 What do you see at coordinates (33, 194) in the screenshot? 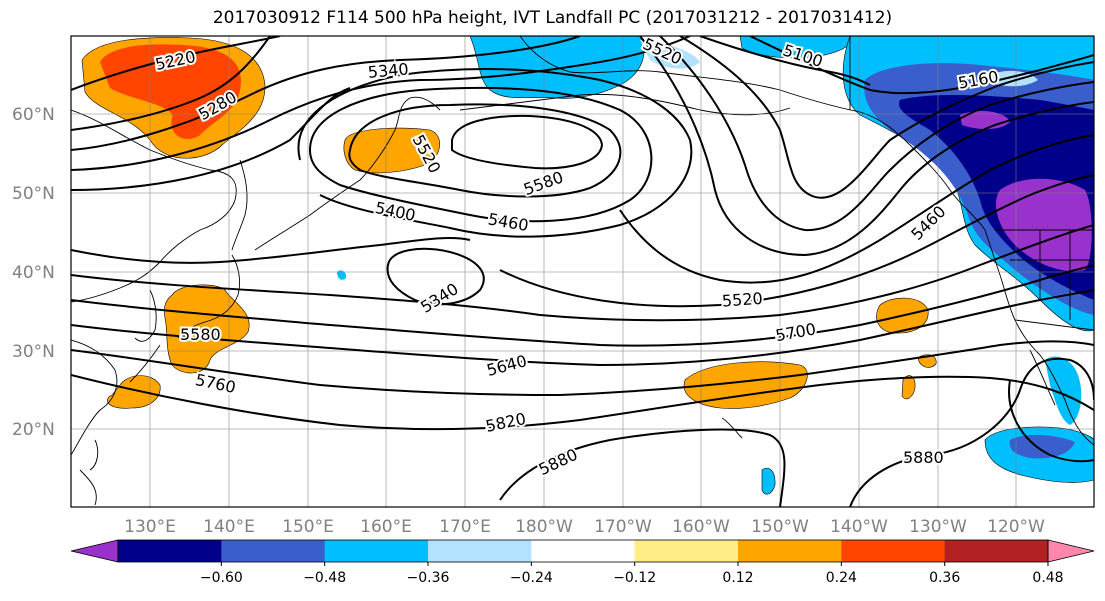
I see `lat-label-50: 50°N` at bounding box center [33, 194].